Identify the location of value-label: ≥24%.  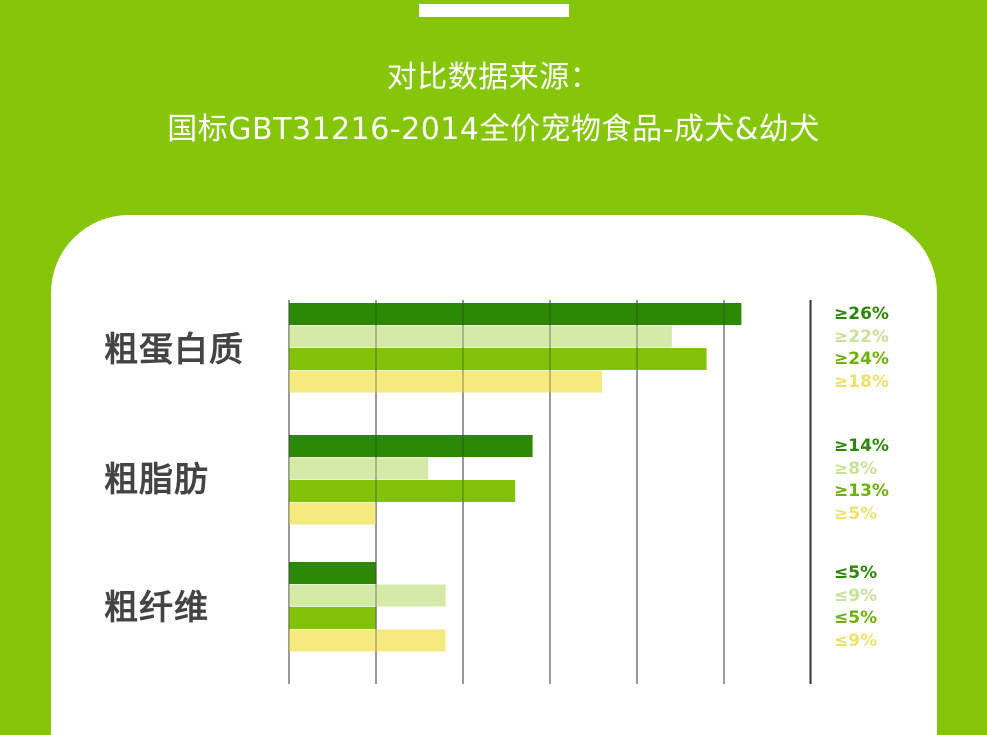
(861, 359).